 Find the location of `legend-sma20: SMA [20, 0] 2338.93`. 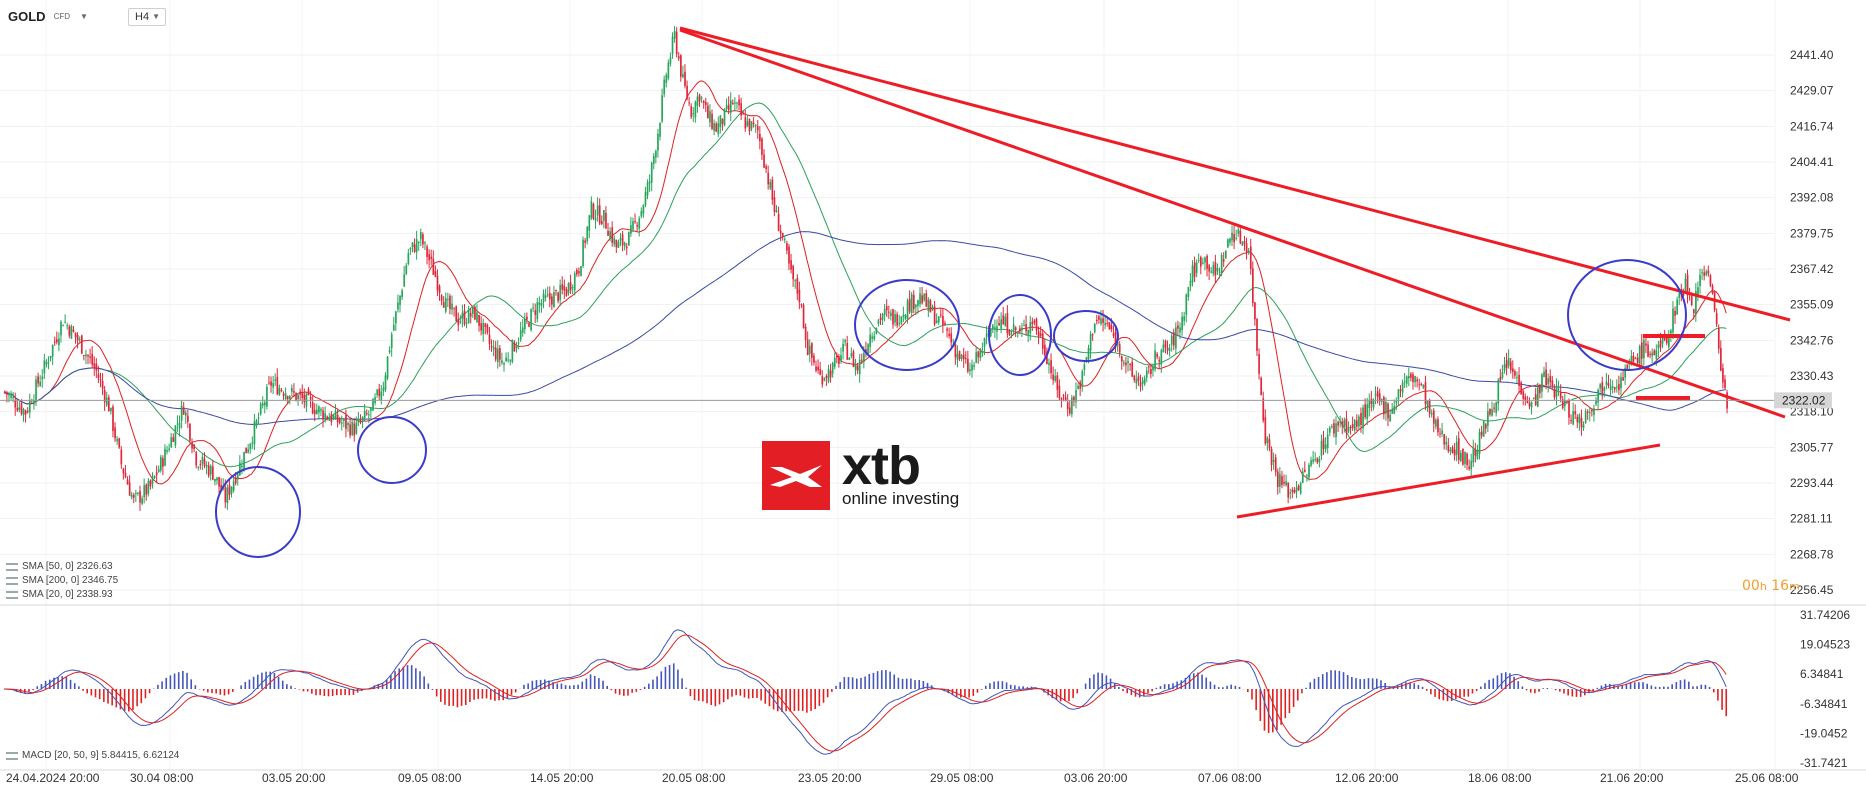

legend-sma20: SMA [20, 0] 2338.93 is located at coordinates (59, 594).